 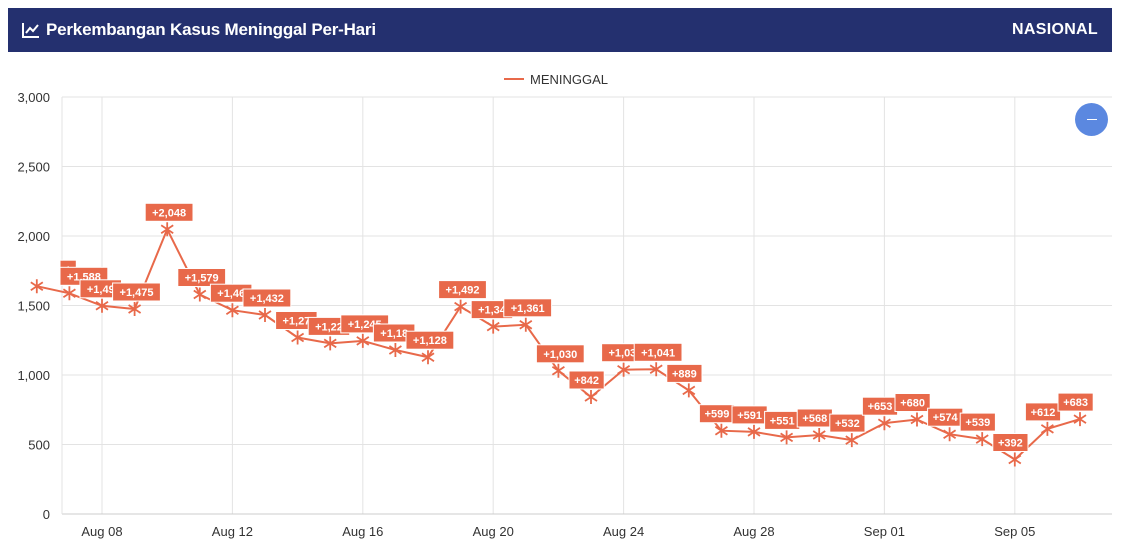 I want to click on data-label-text: +1,128, so click(x=430, y=341).